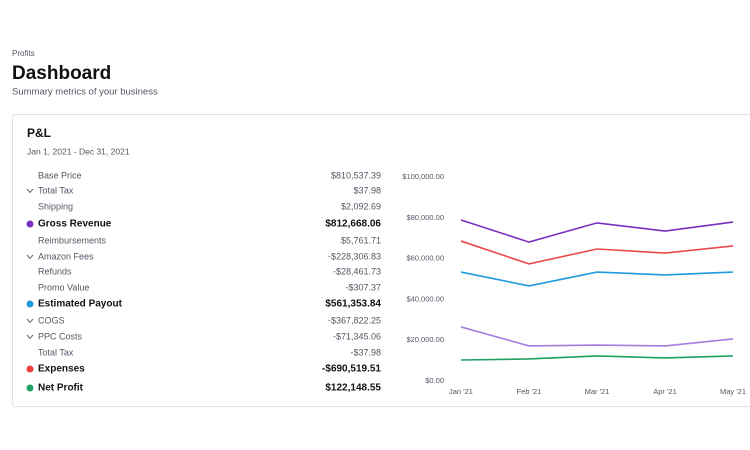  I want to click on x-tick-label: May '21, so click(733, 391).